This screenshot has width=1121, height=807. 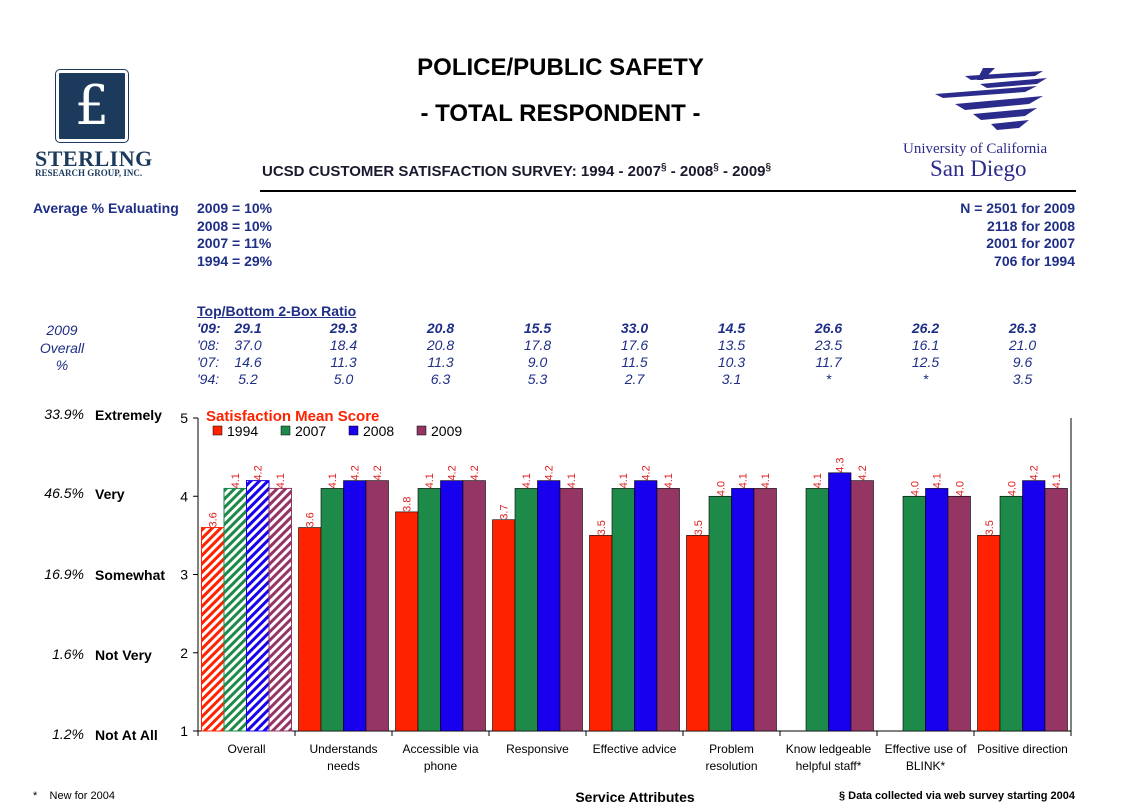 What do you see at coordinates (184, 418) in the screenshot?
I see `y-tick-label: 5` at bounding box center [184, 418].